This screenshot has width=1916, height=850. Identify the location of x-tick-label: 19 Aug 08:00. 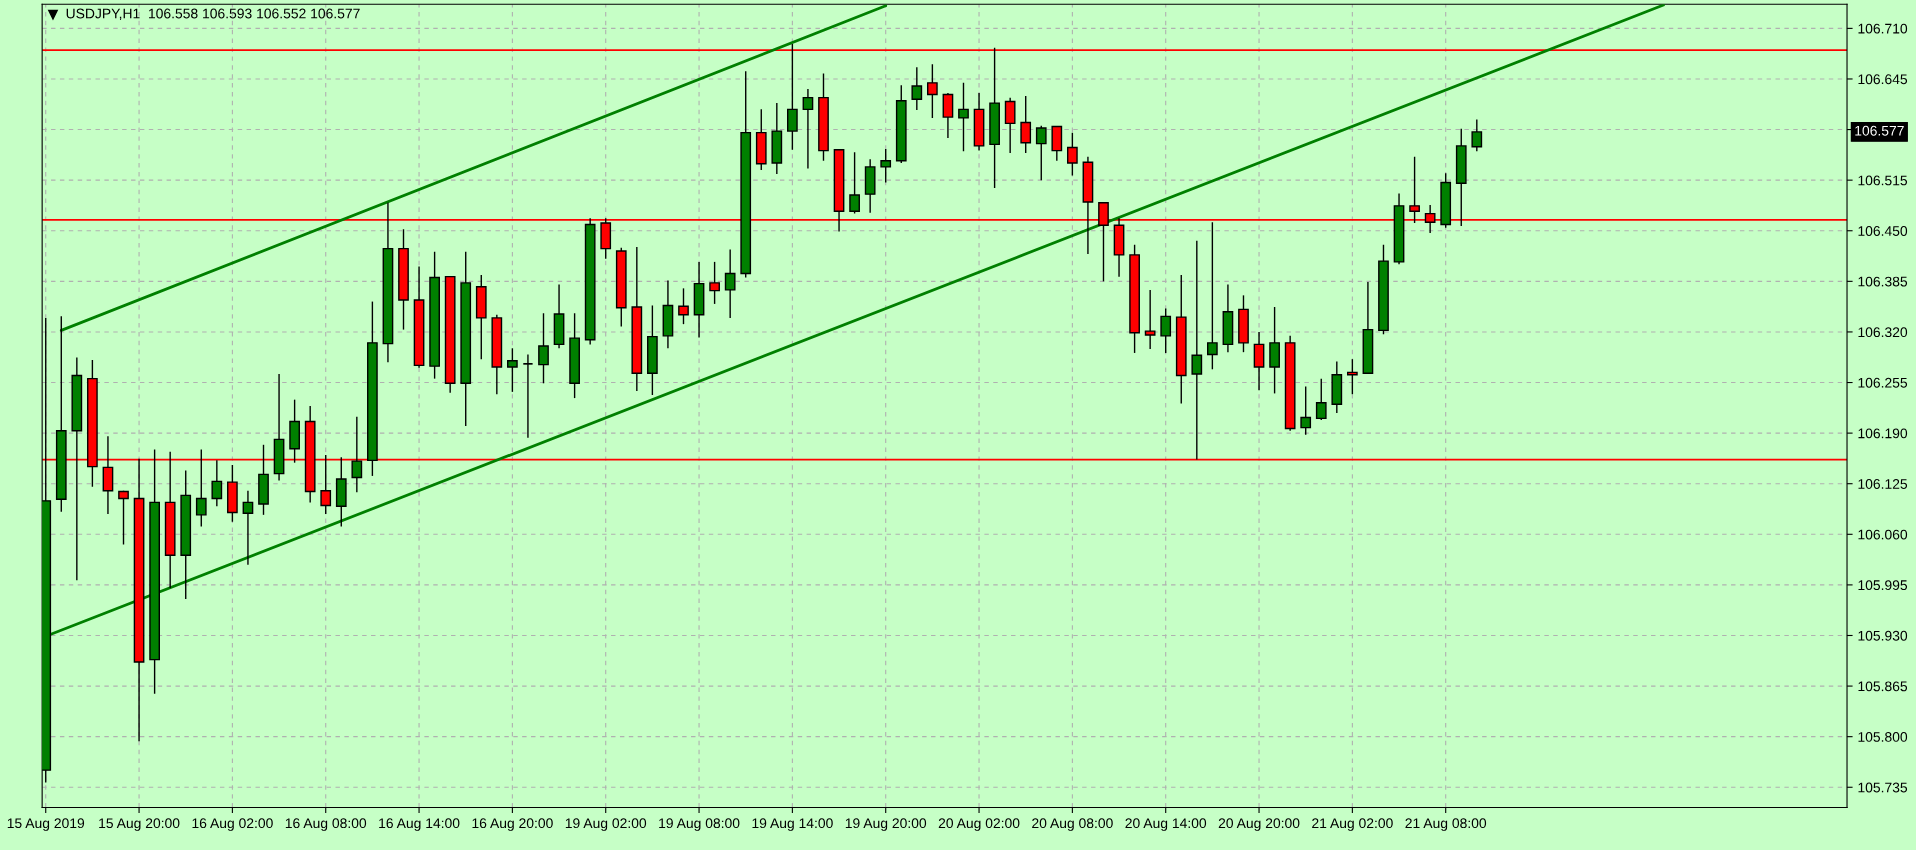
(699, 824).